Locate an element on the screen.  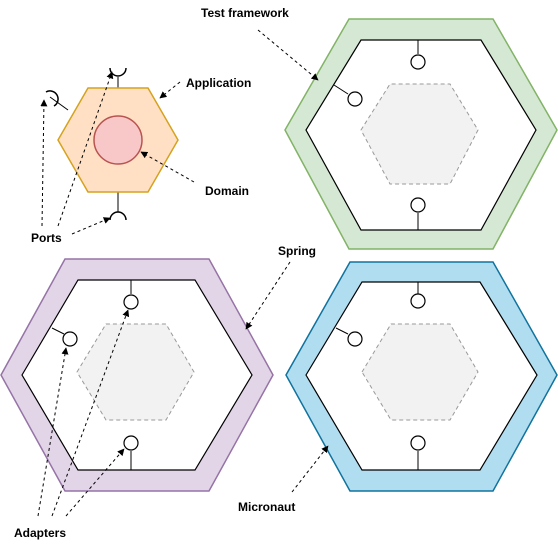
micronaut-adapter-left is located at coordinates (355, 339).